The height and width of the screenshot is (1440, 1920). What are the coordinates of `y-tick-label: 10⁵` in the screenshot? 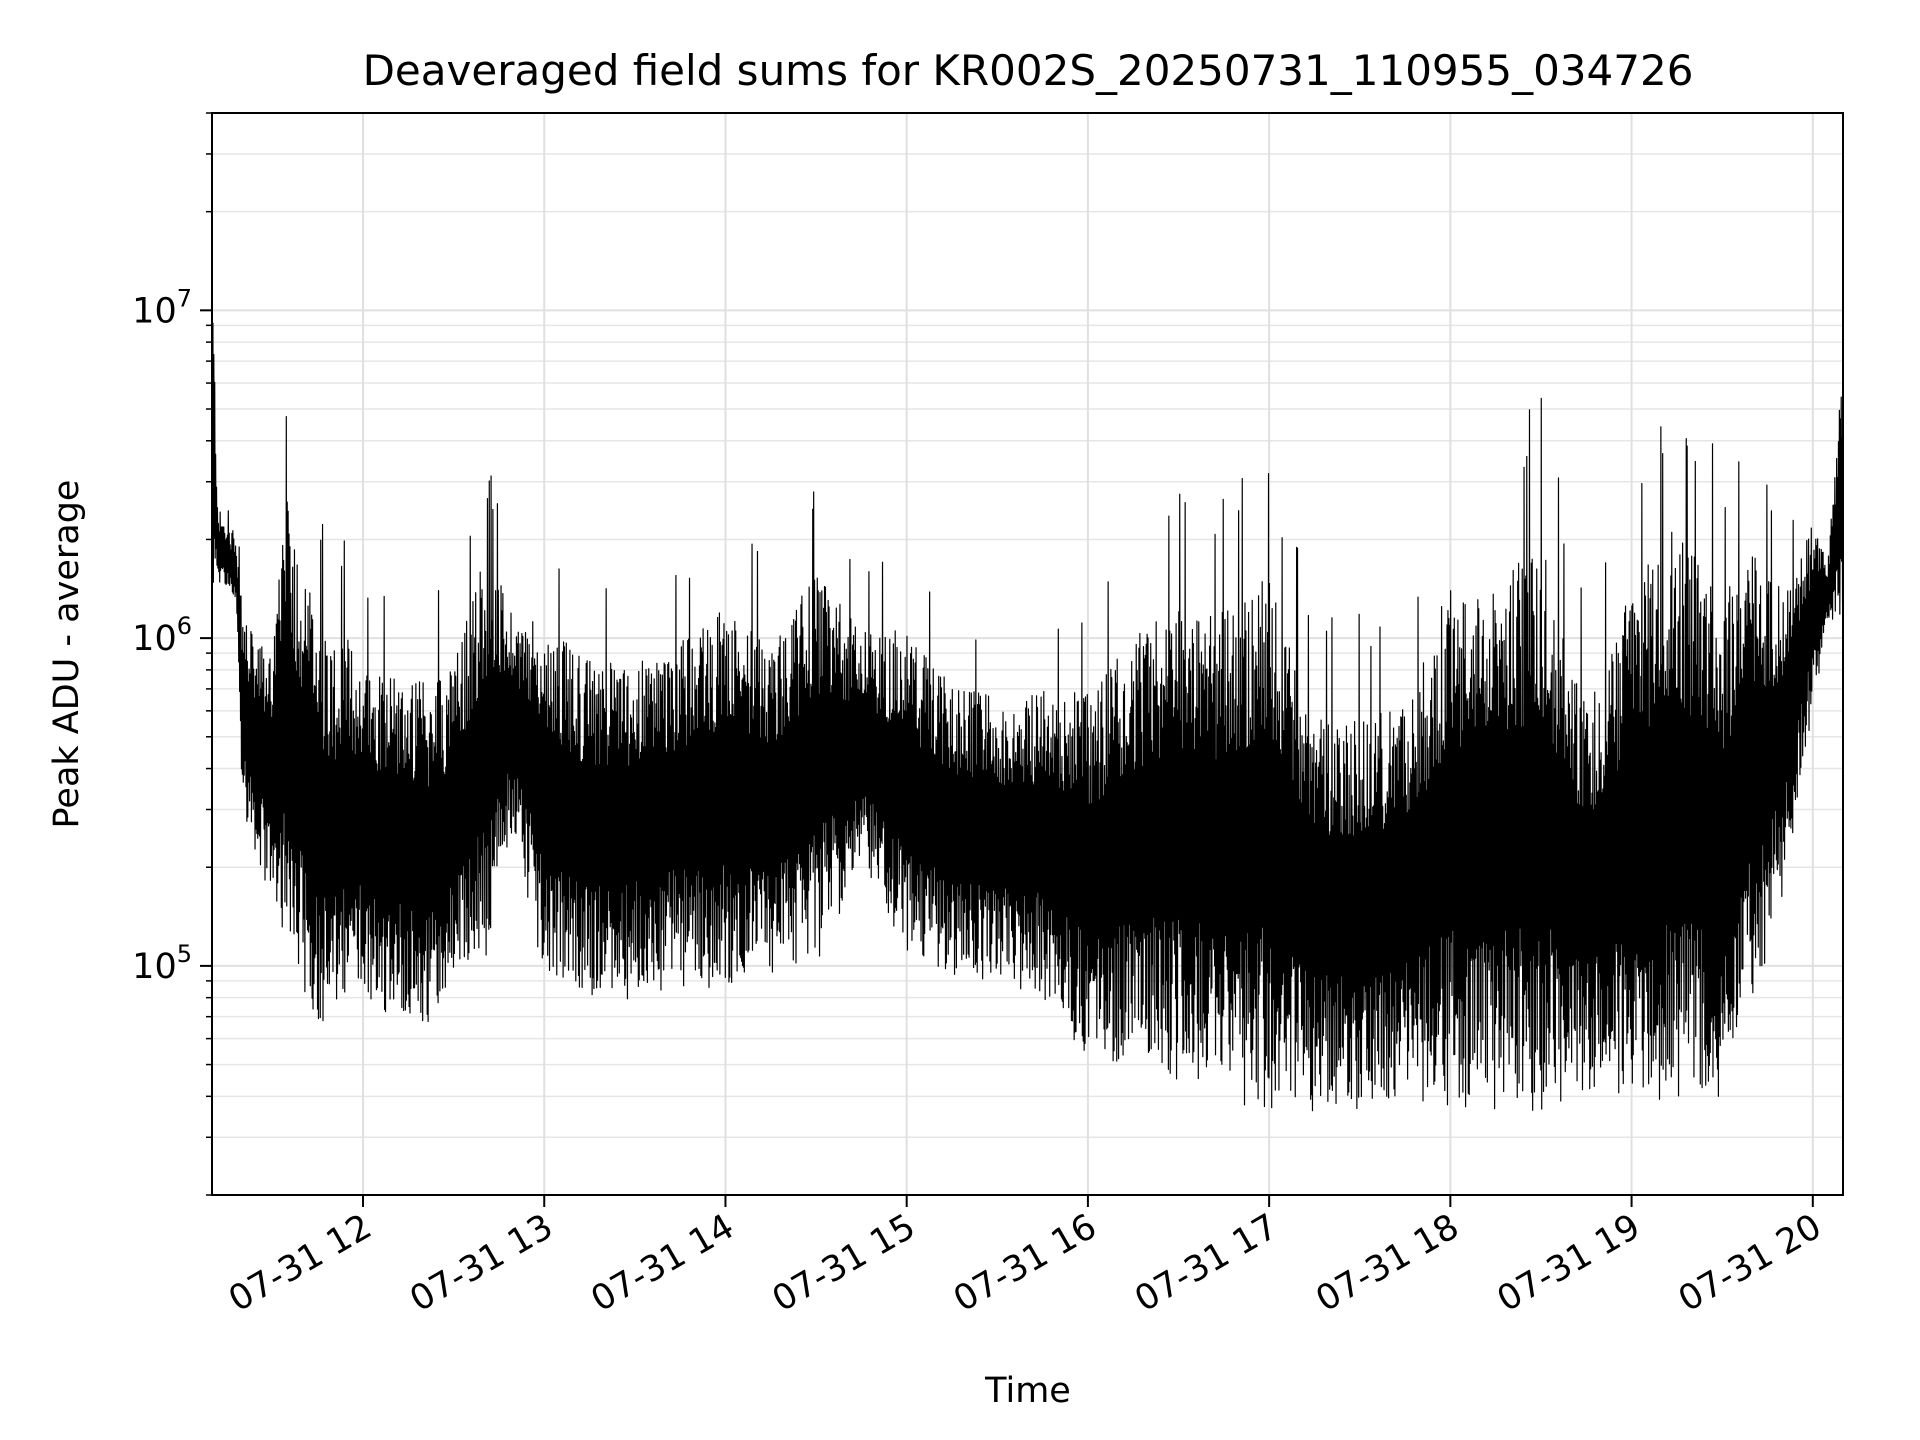 It's located at (162, 963).